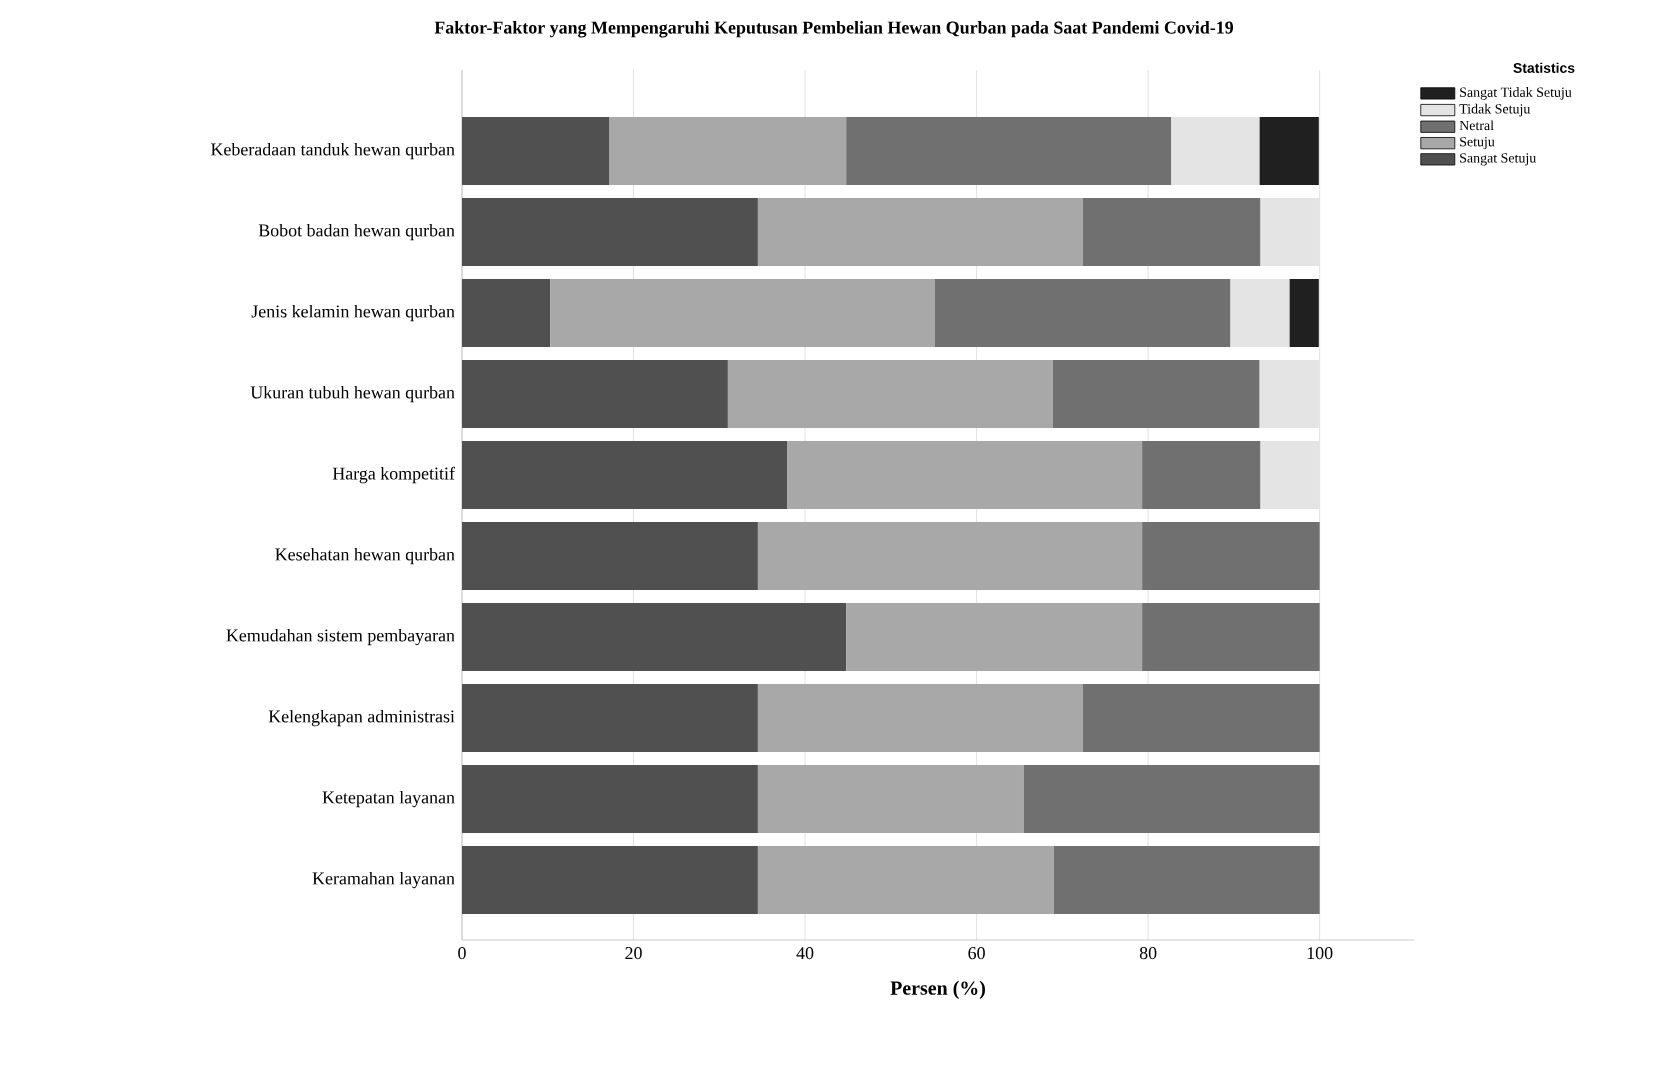 This screenshot has width=1668, height=1066. Describe the element at coordinates (937, 989) in the screenshot. I see `x-axis-title: Persen (%)` at that location.